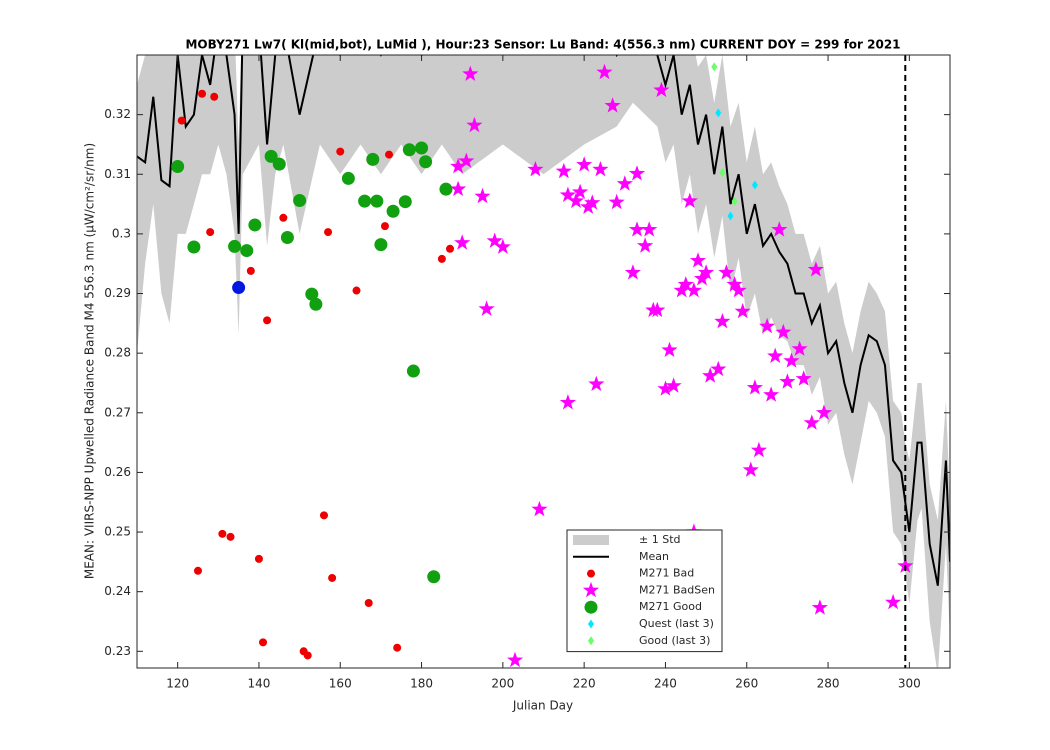  Describe the element at coordinates (542, 706) in the screenshot. I see `x-axis-label: Julian Day` at that location.